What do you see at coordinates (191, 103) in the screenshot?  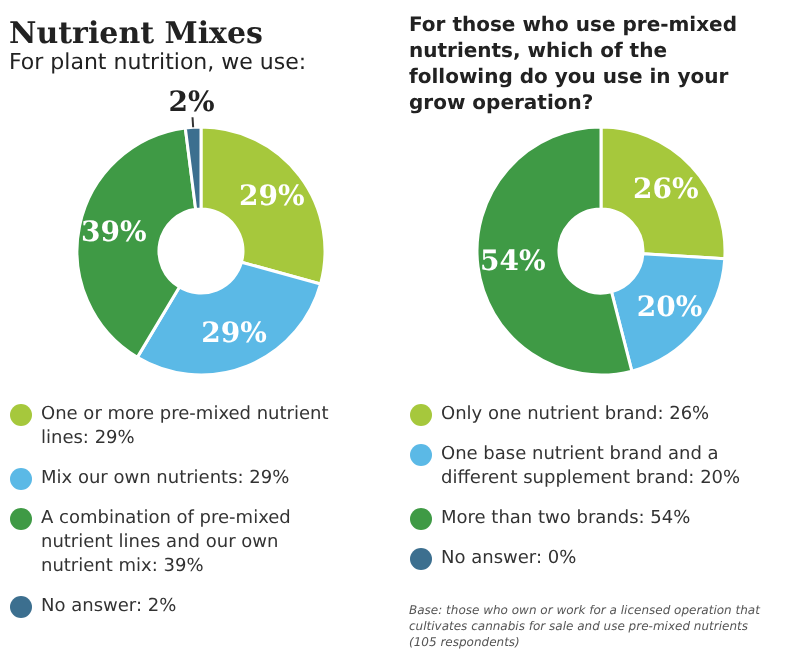 I see `data-label: 2%` at bounding box center [191, 103].